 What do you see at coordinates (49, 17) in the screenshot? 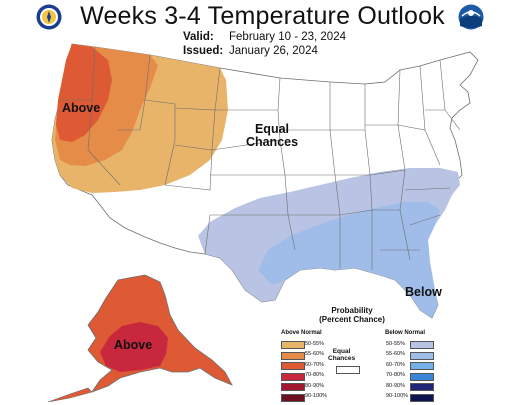
I see `noaa-department-of-commerce-seal-icon` at bounding box center [49, 17].